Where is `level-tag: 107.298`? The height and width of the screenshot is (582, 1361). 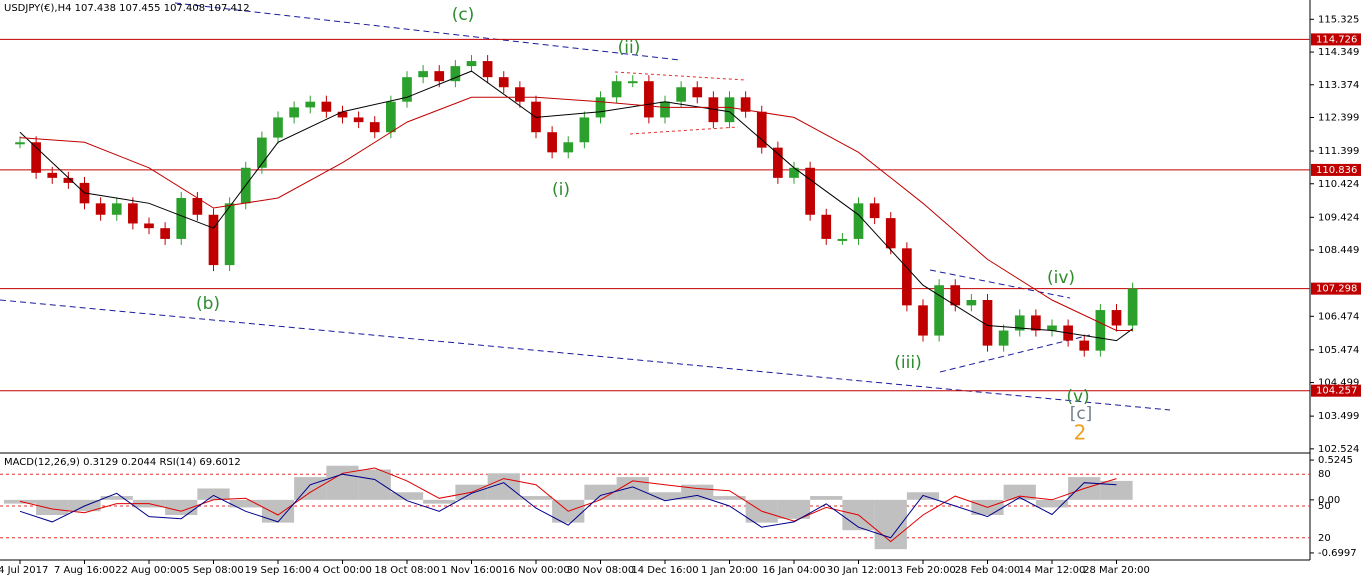
level-tag: 107.298 is located at coordinates (1336, 289).